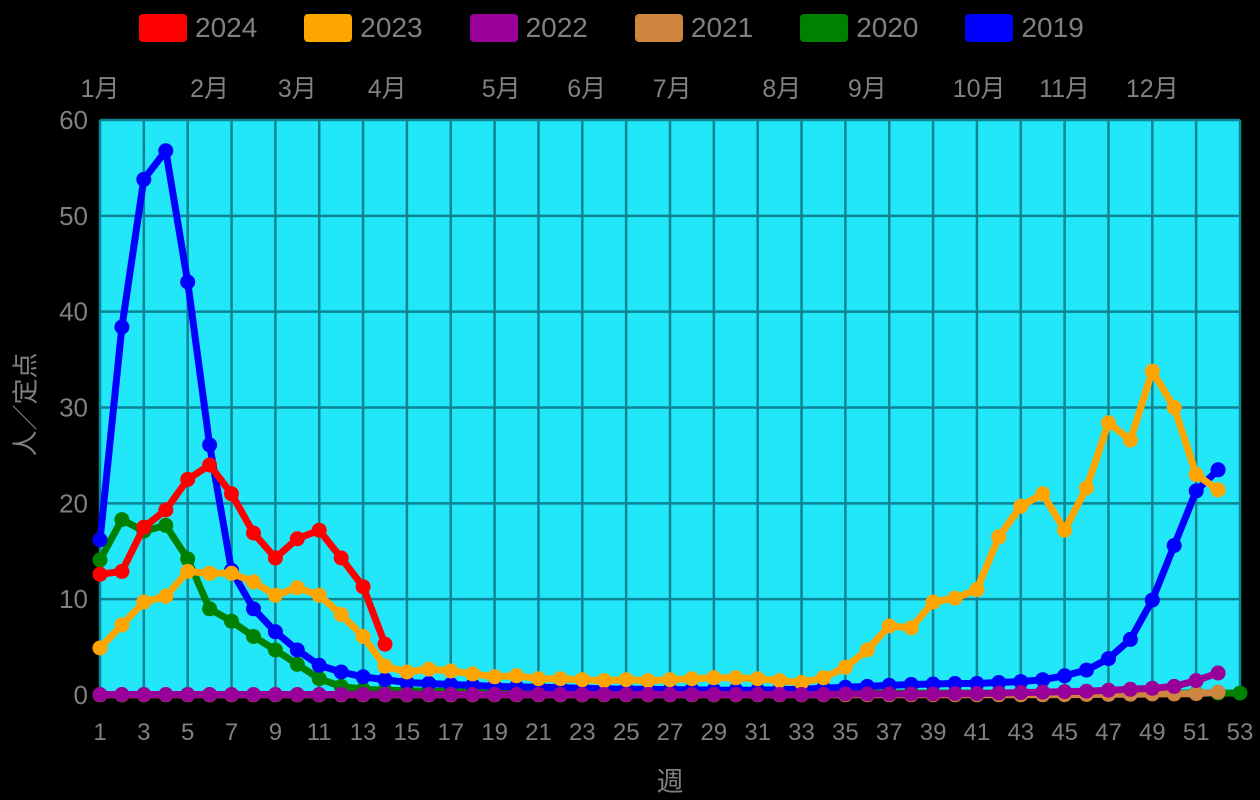 This screenshot has height=800, width=1260. Describe the element at coordinates (231, 732) in the screenshot. I see `x-tick-label: 7` at that location.